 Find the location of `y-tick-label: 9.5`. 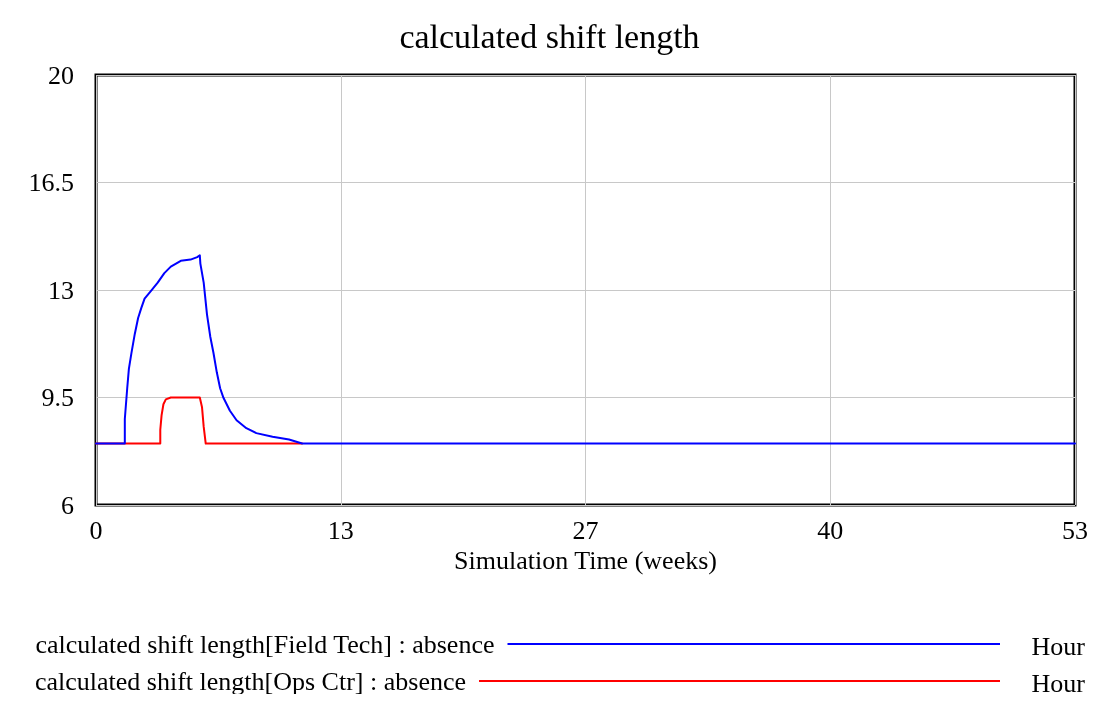

y-tick-label: 9.5 is located at coordinates (57, 397).